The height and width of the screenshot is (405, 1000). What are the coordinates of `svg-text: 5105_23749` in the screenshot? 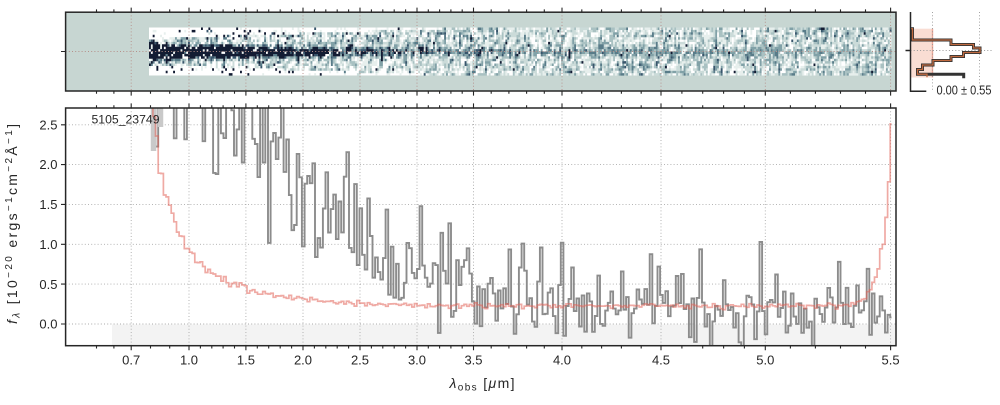 It's located at (126, 121).